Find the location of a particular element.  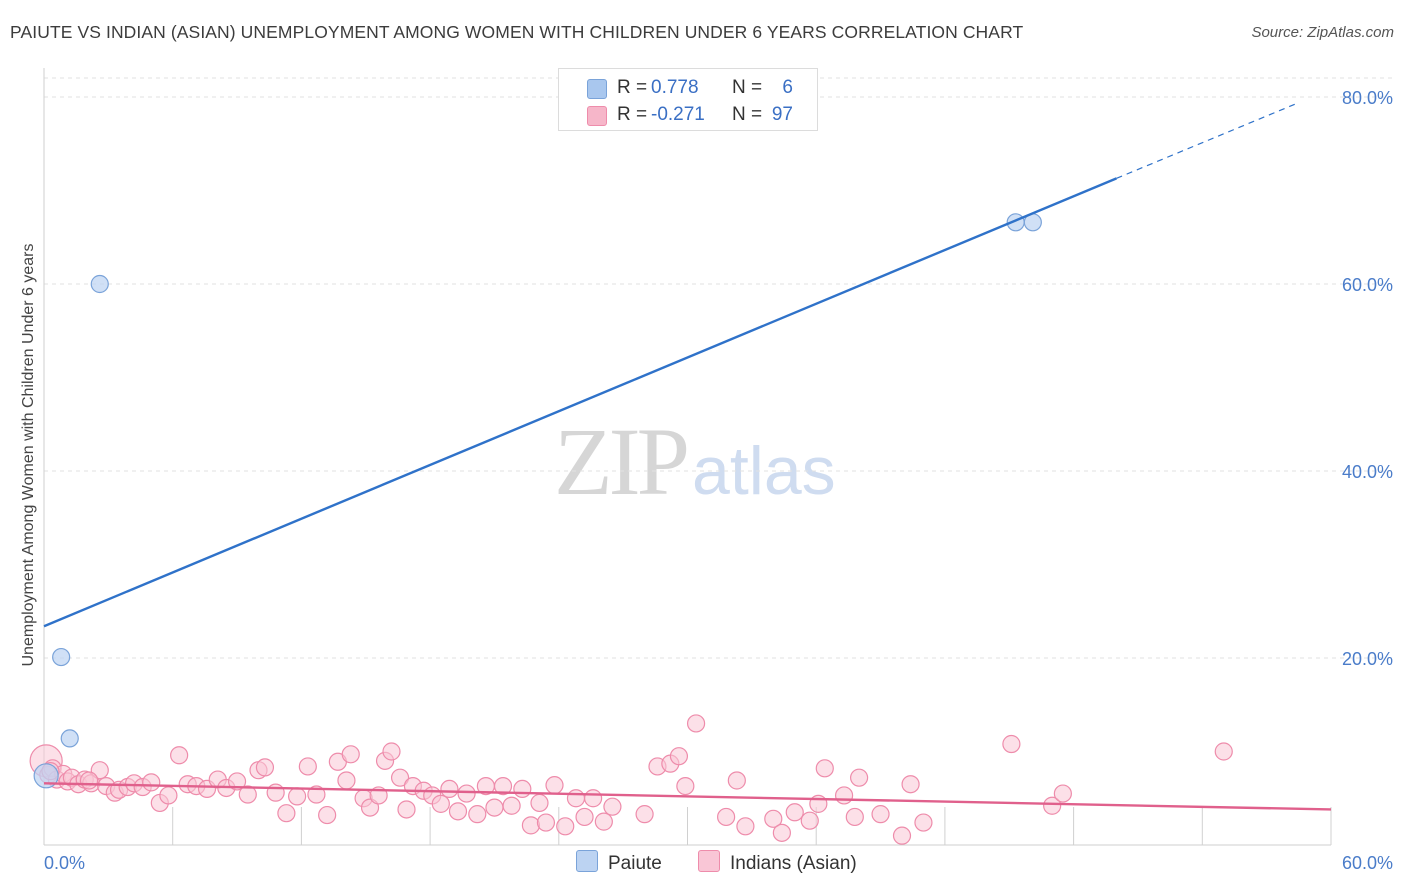

indian-asian-trend-line is located at coordinates (687, 796).